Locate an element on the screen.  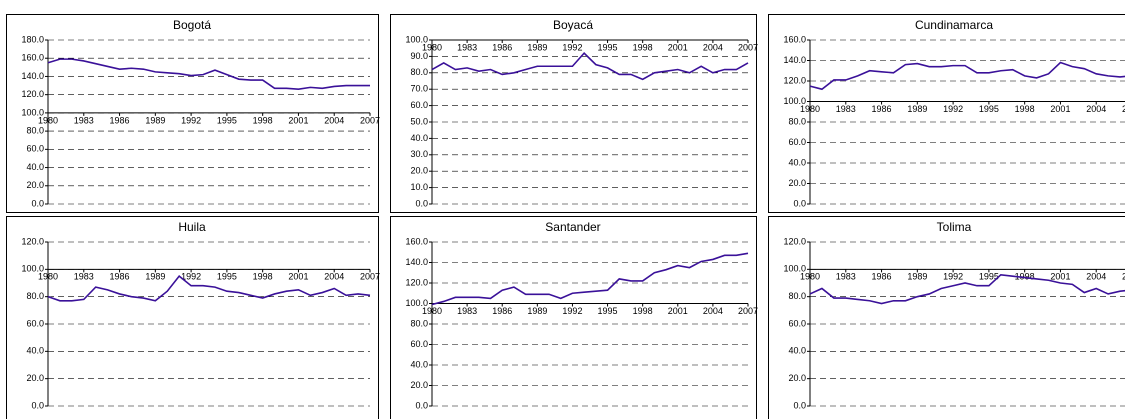
y-tick-label: 30.0 is located at coordinates (419, 154).